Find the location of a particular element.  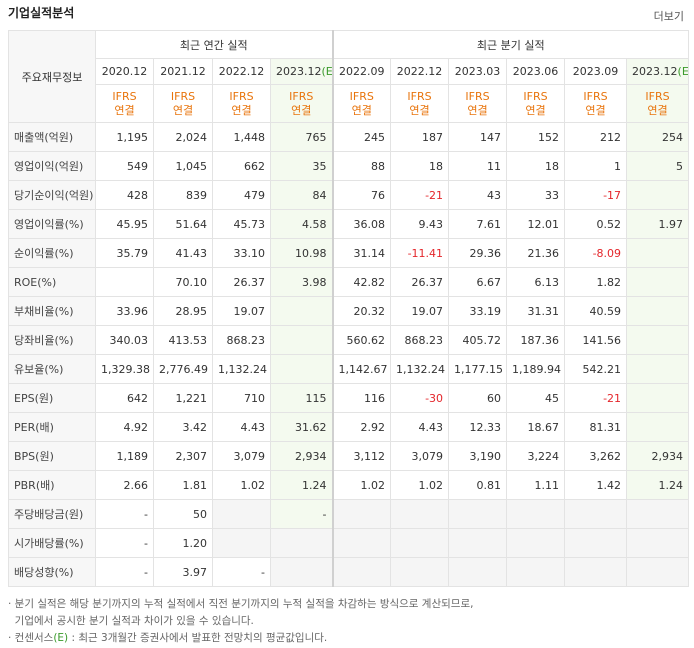

row-label: 영업이익률(%) is located at coordinates (52, 224).